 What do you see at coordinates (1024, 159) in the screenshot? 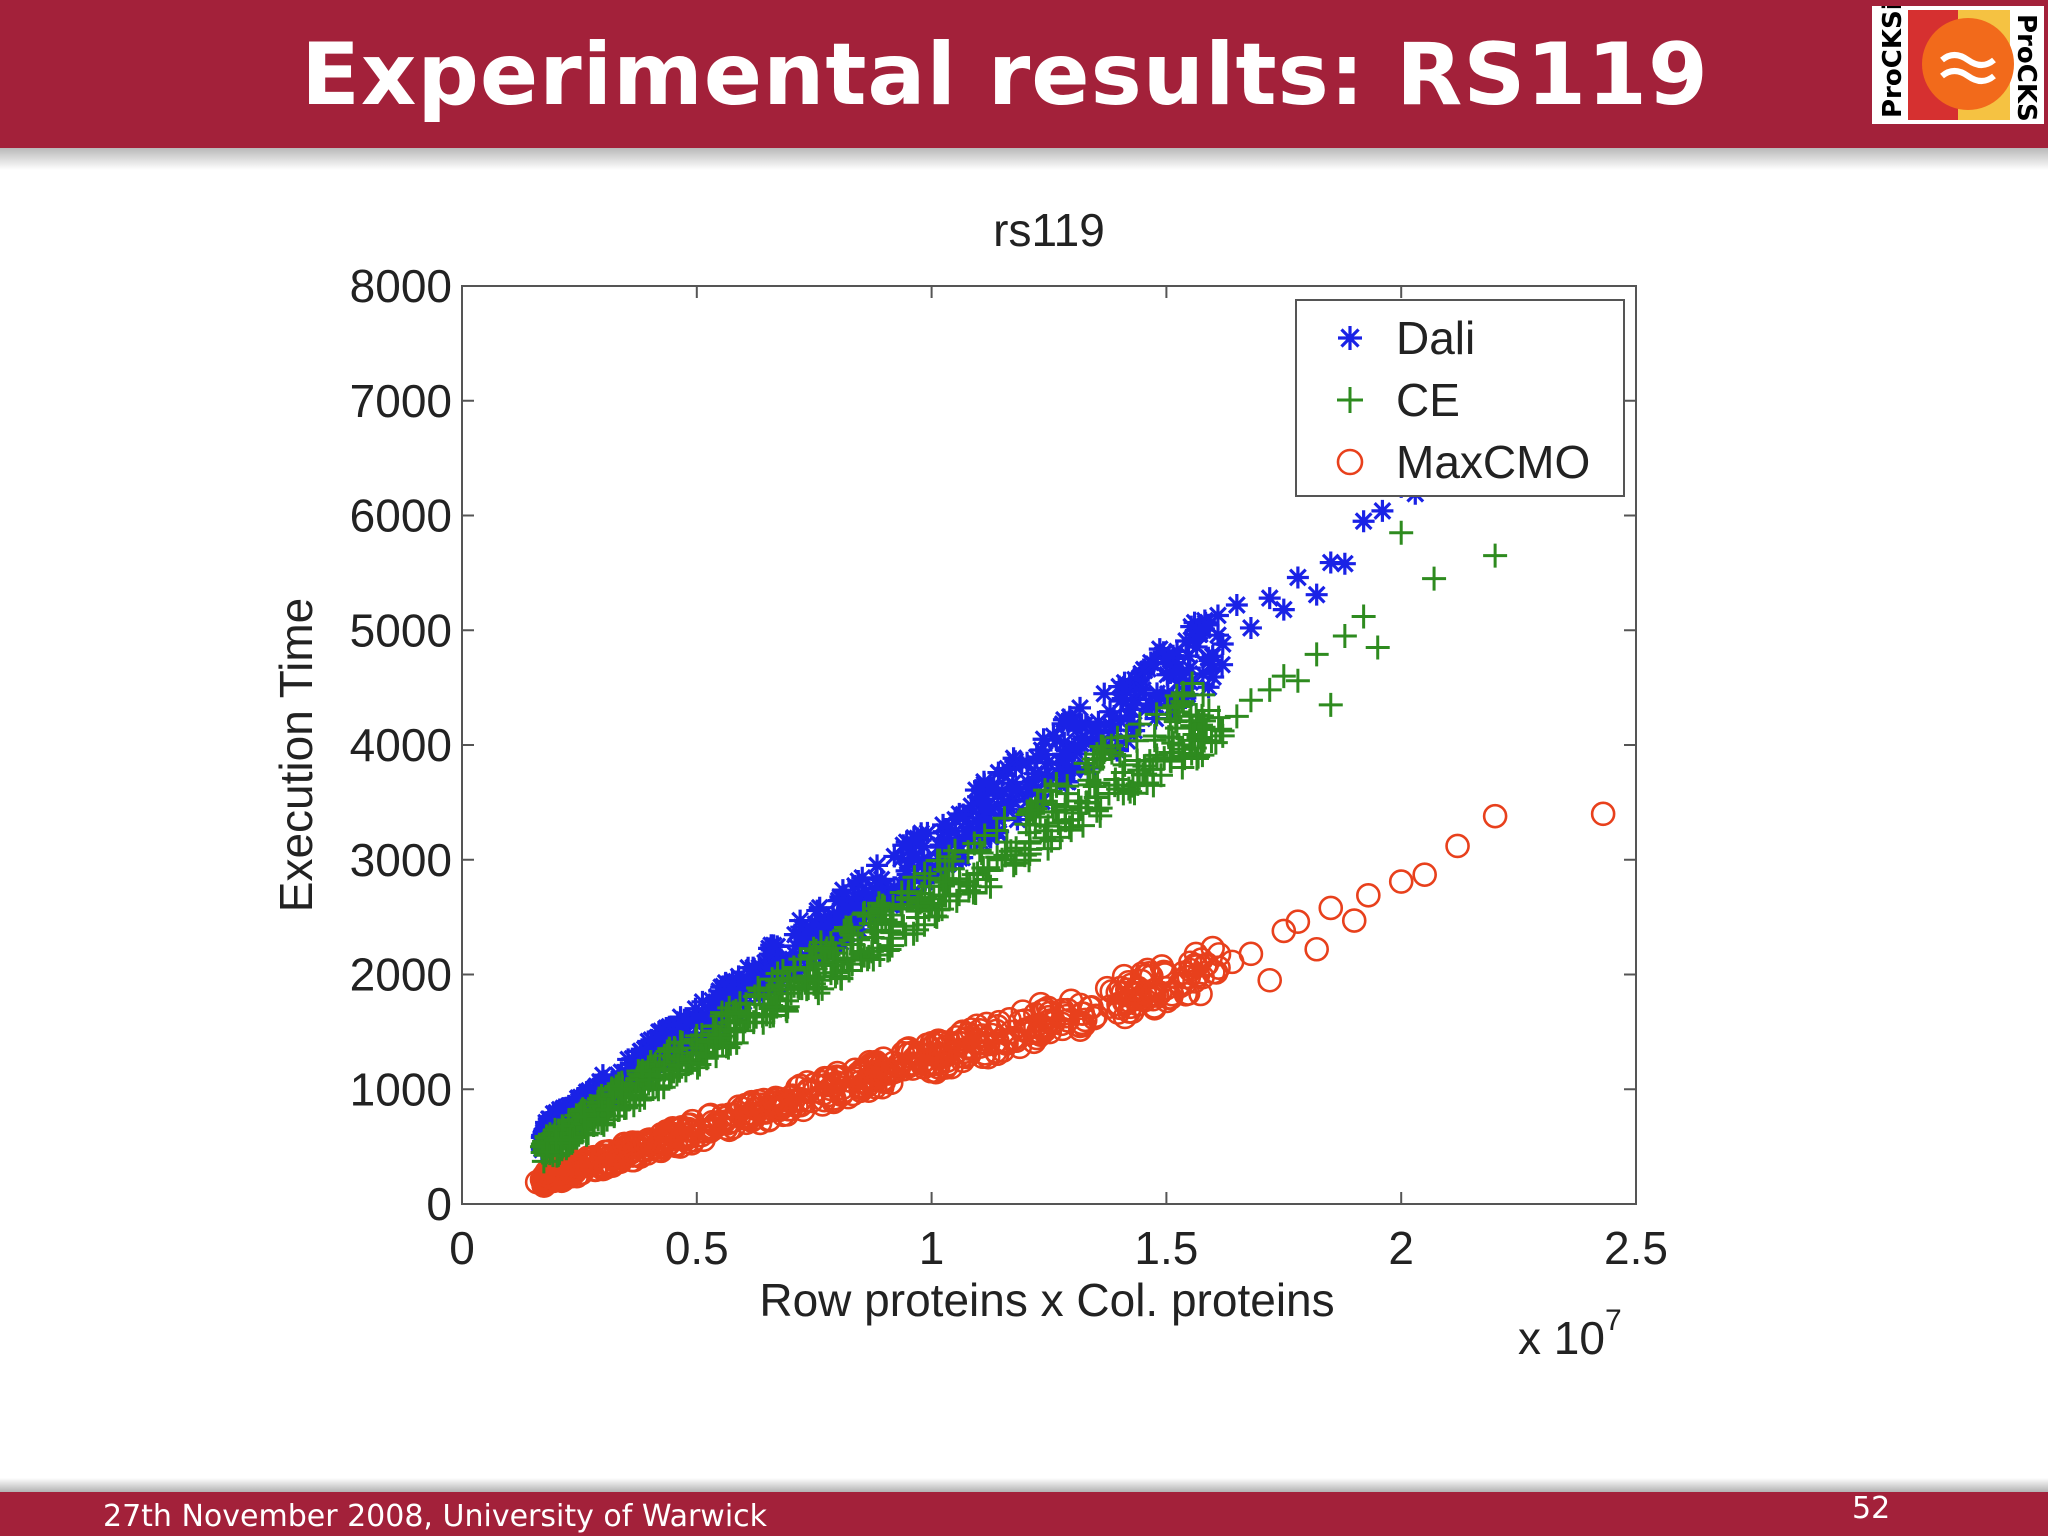
I see `header-shadow` at bounding box center [1024, 159].